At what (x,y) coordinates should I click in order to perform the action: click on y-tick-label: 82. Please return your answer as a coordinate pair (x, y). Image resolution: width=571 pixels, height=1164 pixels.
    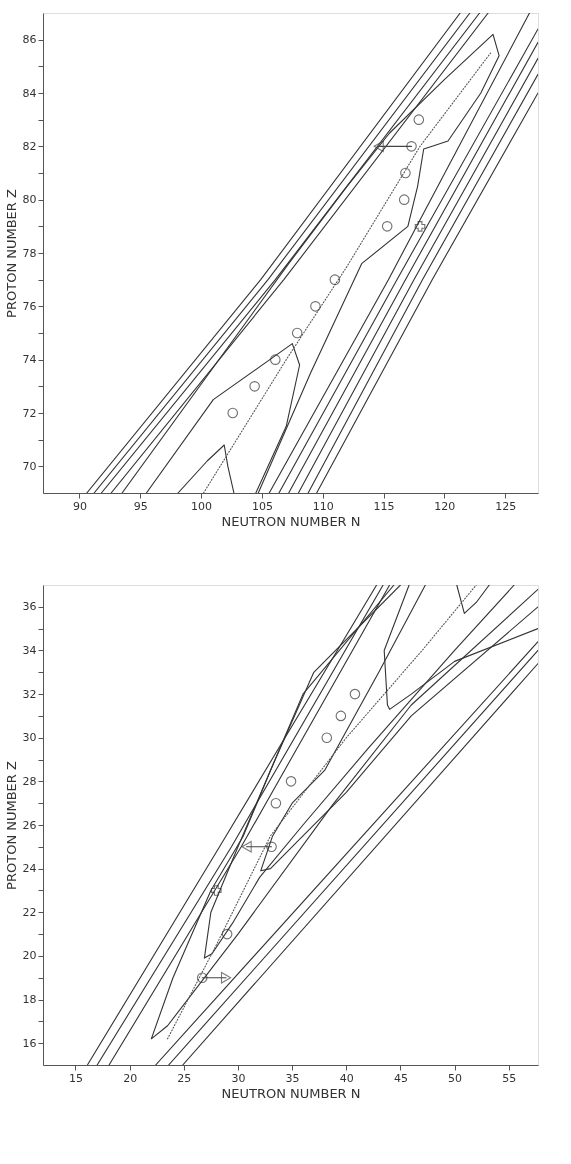
    Looking at the image, I should click on (29, 146).